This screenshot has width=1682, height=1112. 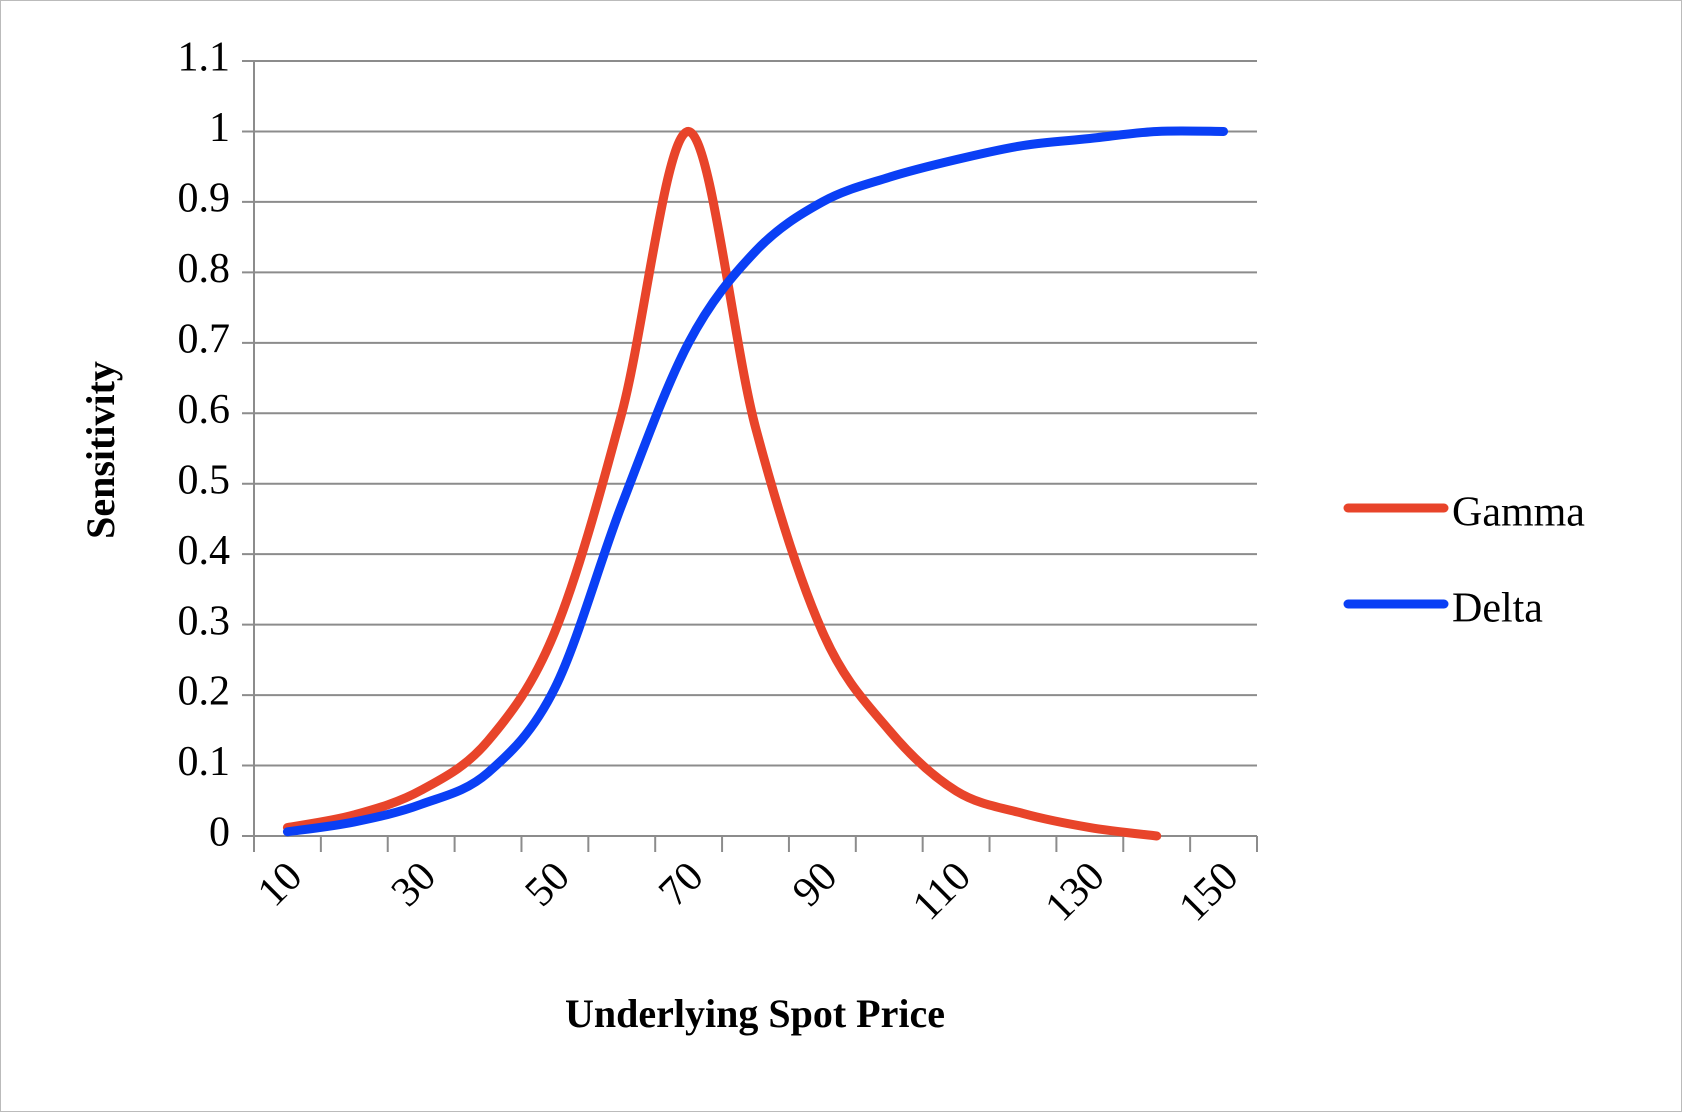 What do you see at coordinates (1497, 609) in the screenshot?
I see `legend-label: Delta` at bounding box center [1497, 609].